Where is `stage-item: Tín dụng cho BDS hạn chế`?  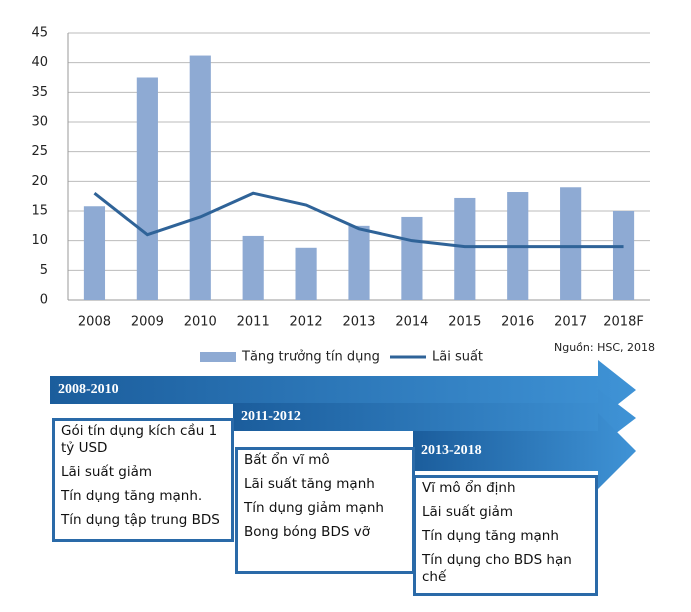
stage-item: Tín dụng cho BDS hạn chế is located at coordinates (497, 568).